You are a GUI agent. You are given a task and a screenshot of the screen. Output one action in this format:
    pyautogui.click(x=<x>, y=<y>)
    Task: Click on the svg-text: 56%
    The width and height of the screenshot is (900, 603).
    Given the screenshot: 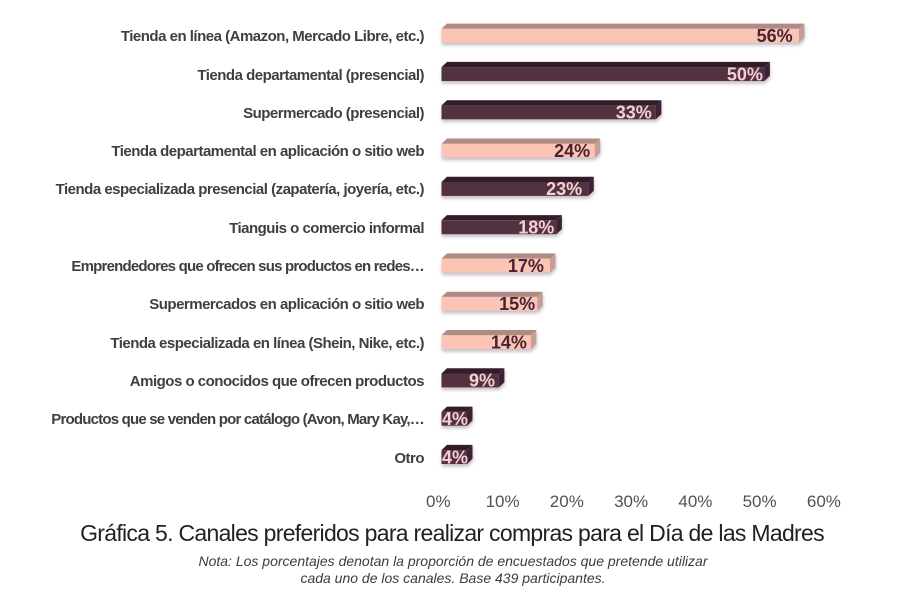 What is the action you would take?
    pyautogui.click(x=775, y=36)
    